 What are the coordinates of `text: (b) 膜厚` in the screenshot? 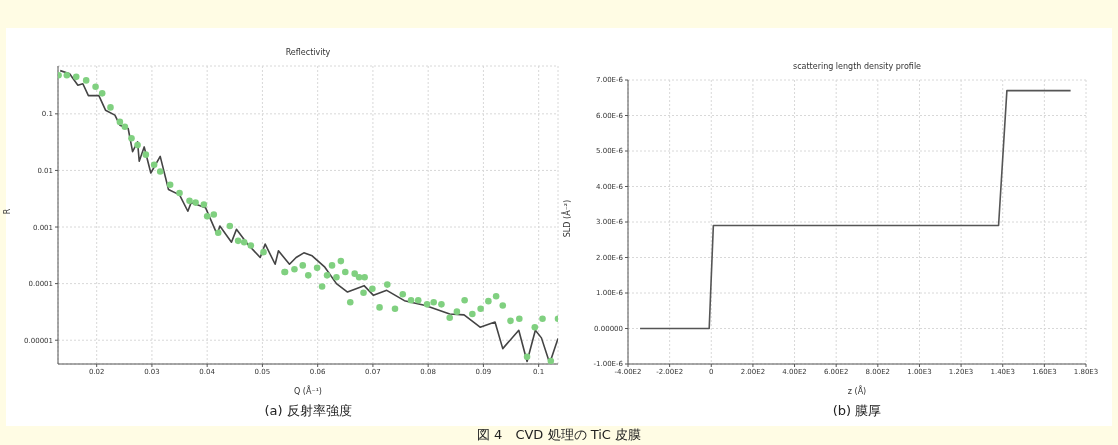 It's located at (857, 411).